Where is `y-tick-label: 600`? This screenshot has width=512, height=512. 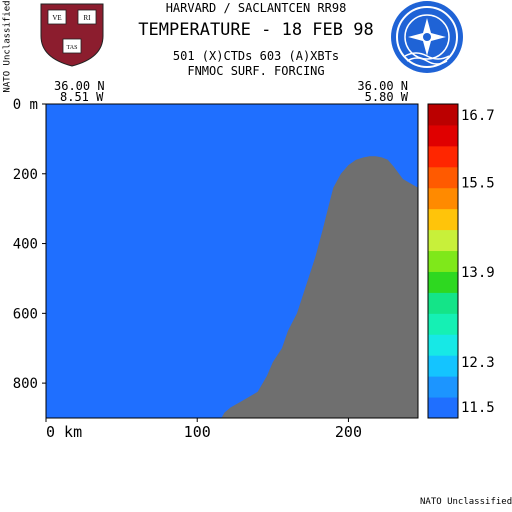
y-tick-label: 600 is located at coordinates (25, 314).